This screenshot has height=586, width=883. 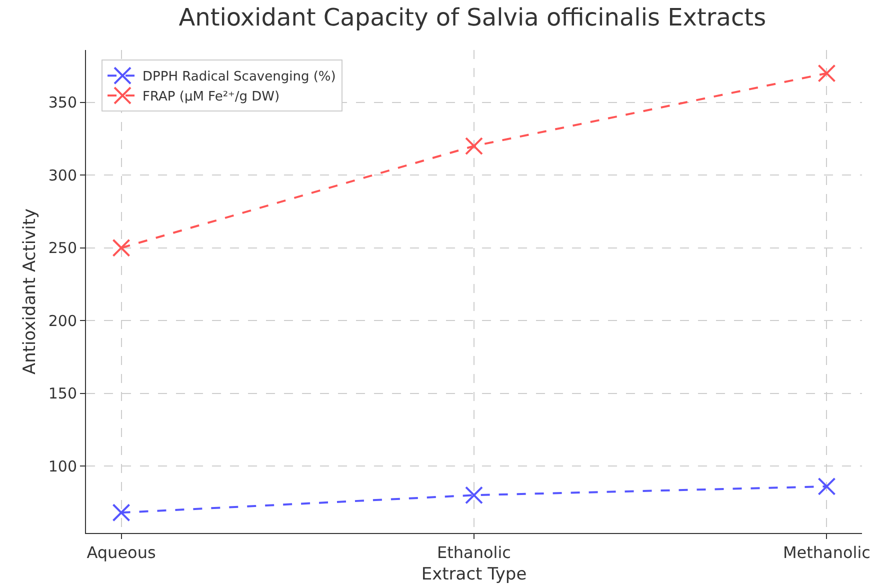 What do you see at coordinates (62, 103) in the screenshot?
I see `y-tick-label: 350` at bounding box center [62, 103].